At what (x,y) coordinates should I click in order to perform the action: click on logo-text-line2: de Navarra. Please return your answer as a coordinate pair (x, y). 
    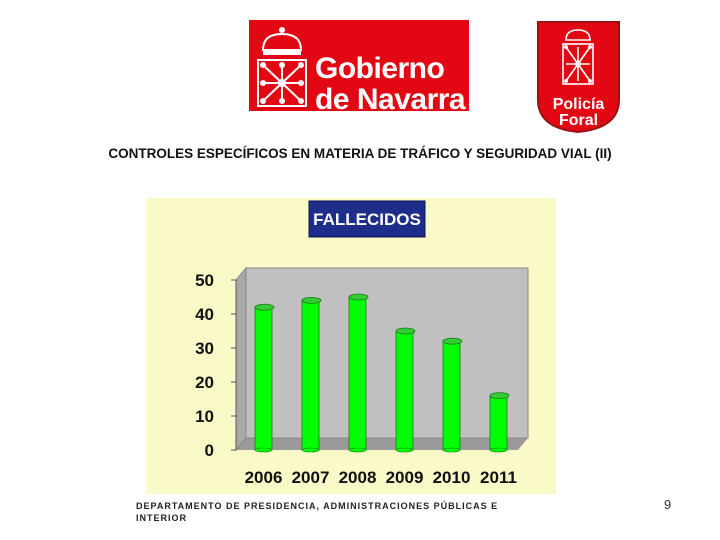
    Looking at the image, I should click on (390, 99).